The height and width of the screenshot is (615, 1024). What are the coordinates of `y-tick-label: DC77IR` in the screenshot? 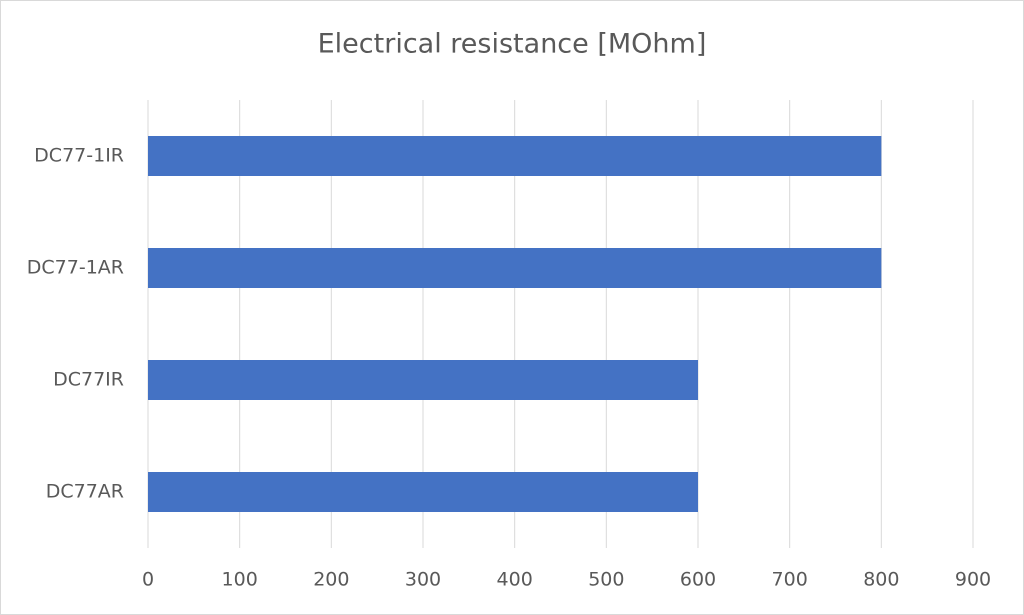 It's located at (88, 380).